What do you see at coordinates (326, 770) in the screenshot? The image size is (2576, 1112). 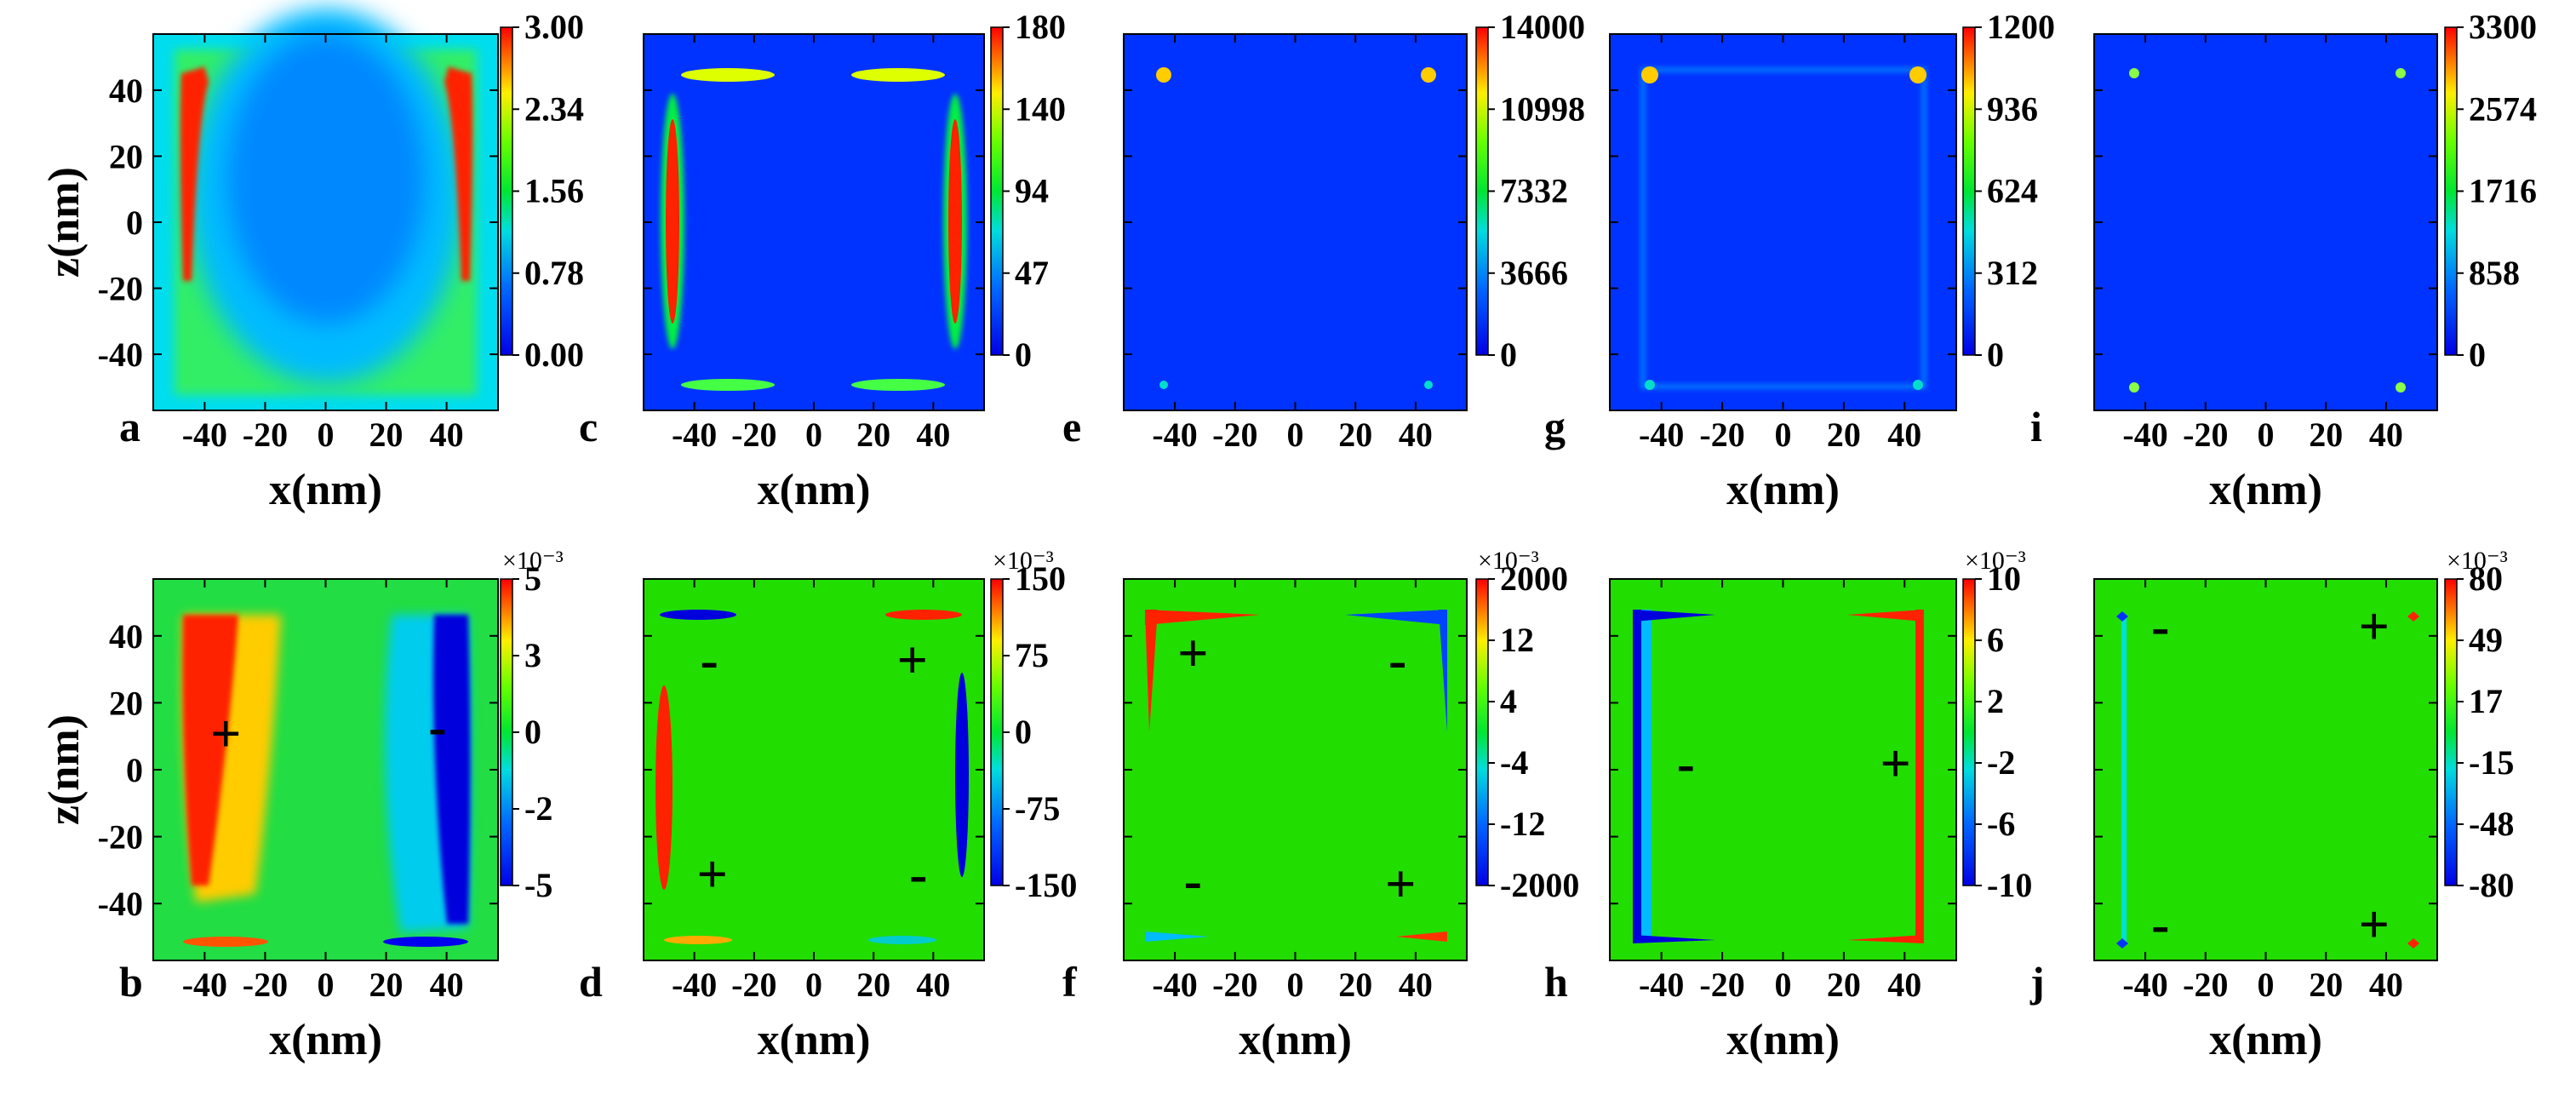 I see `heatmap-b-field` at bounding box center [326, 770].